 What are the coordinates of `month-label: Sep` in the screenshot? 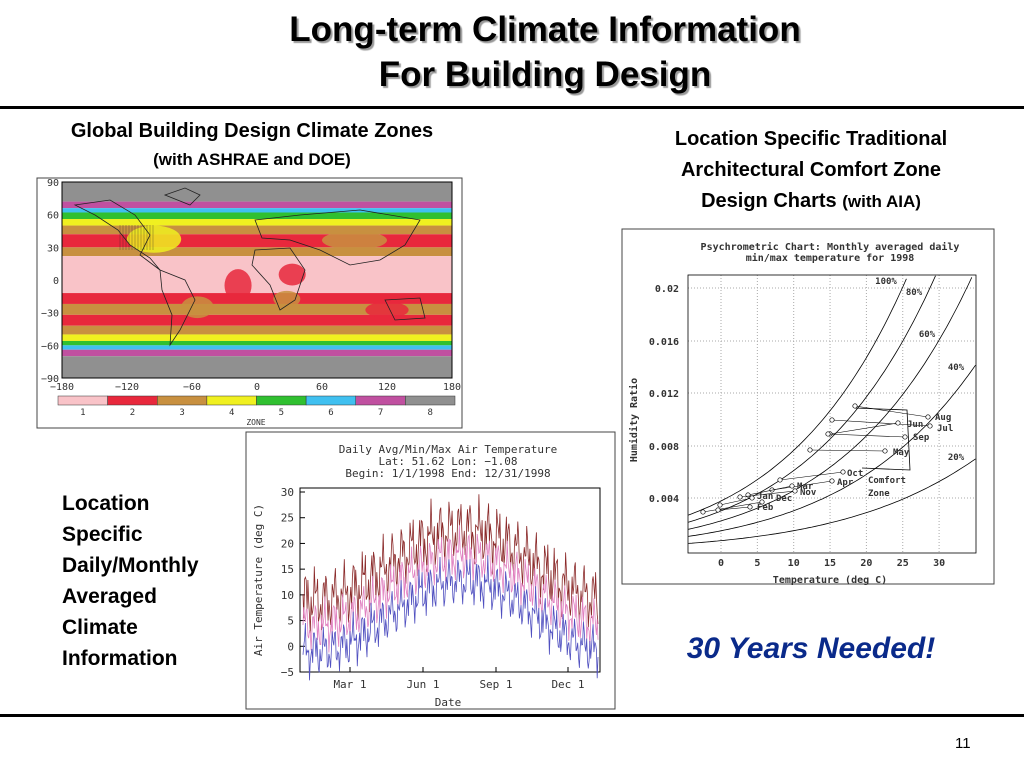 It's located at (921, 438).